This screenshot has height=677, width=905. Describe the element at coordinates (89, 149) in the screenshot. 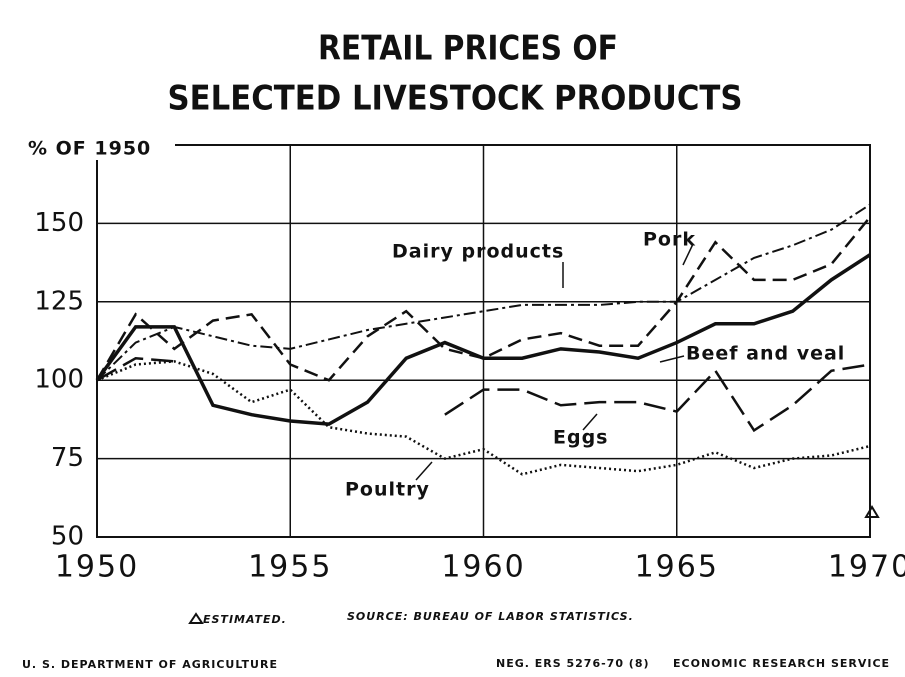

I see `y-axis-label: % OF 1950` at that location.